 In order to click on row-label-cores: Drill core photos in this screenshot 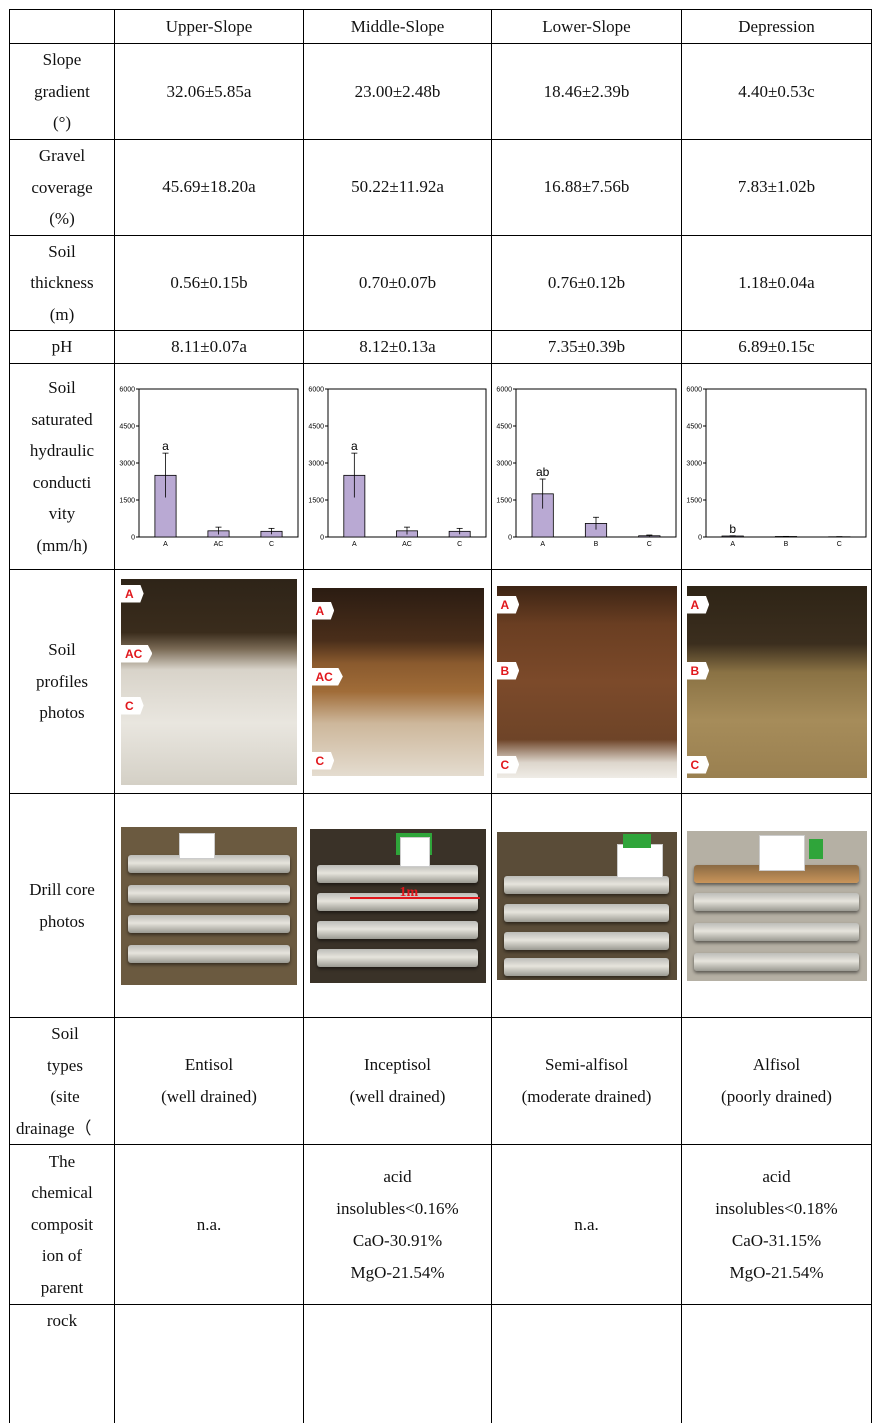, I will do `click(62, 905)`.